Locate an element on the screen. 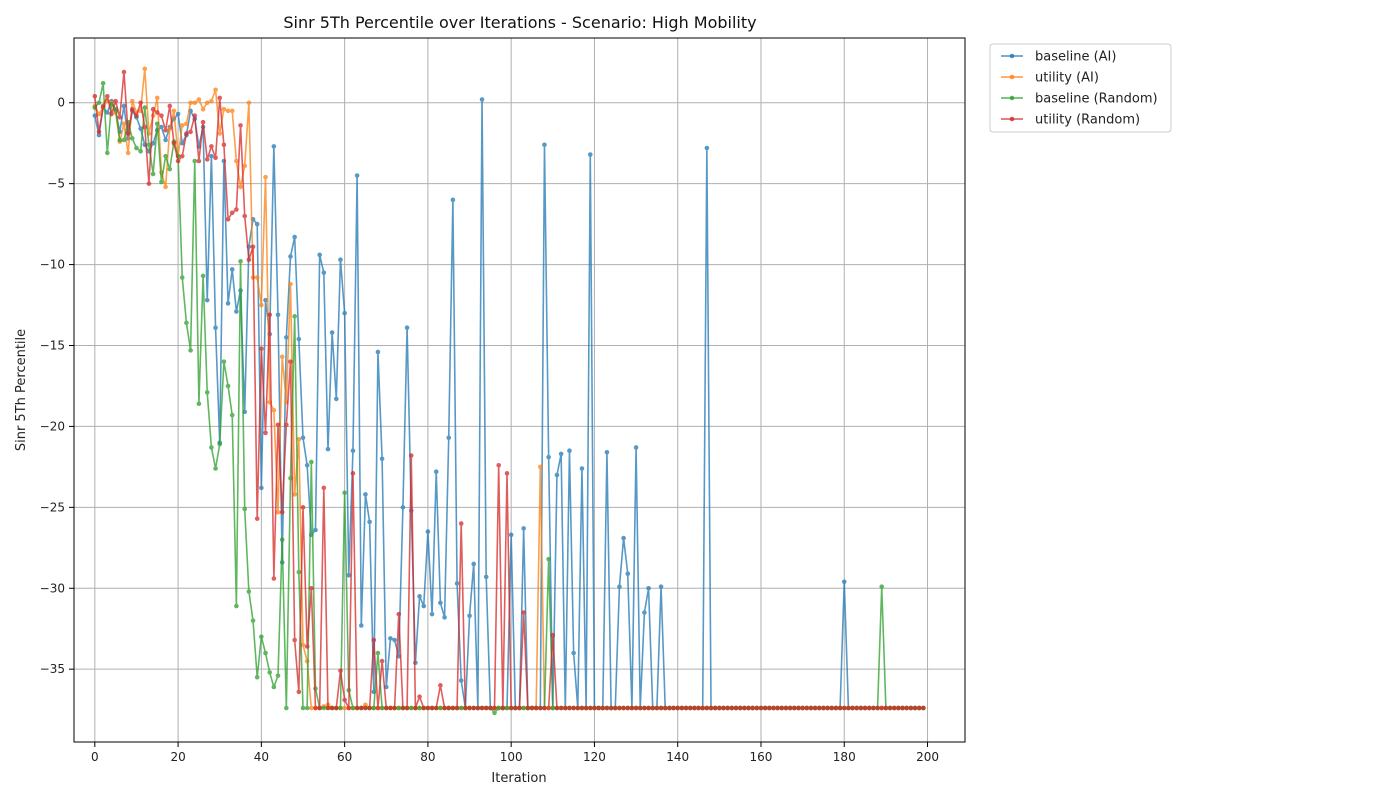  x-tick-label-4: 80 is located at coordinates (427, 757).